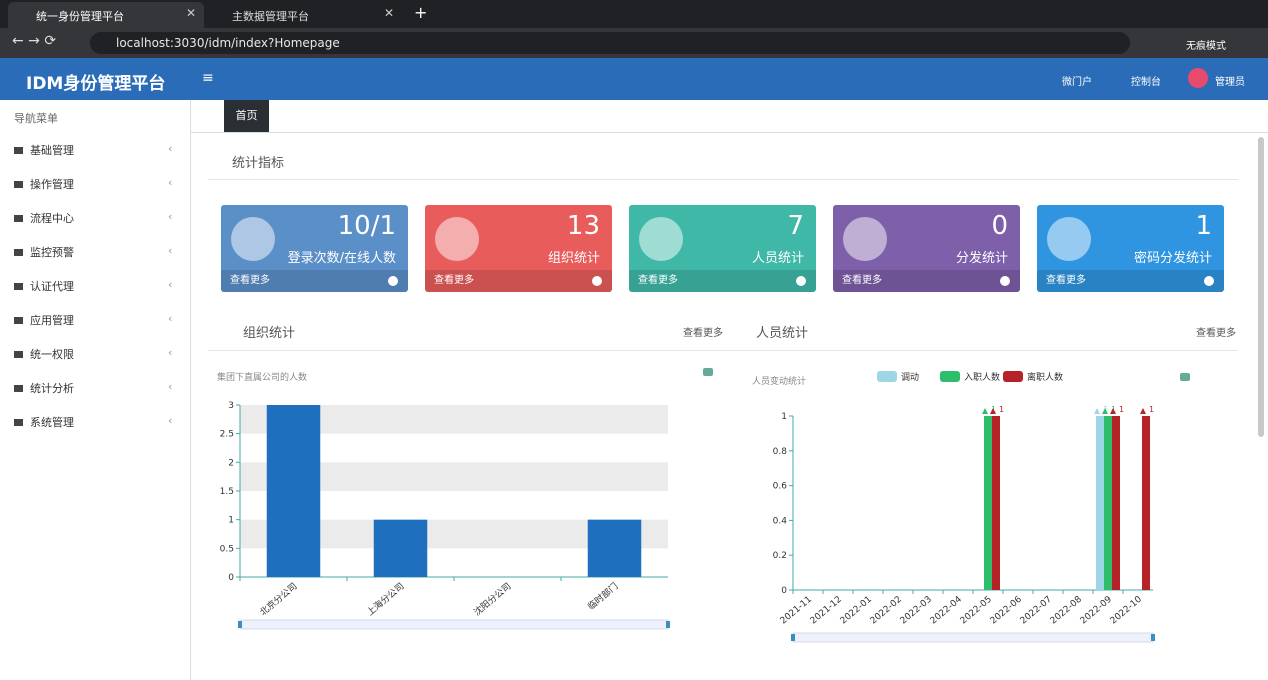  What do you see at coordinates (314, 248) in the screenshot?
I see `stat-card: 10/1 登录次数/在线人数 查看更多` at bounding box center [314, 248].